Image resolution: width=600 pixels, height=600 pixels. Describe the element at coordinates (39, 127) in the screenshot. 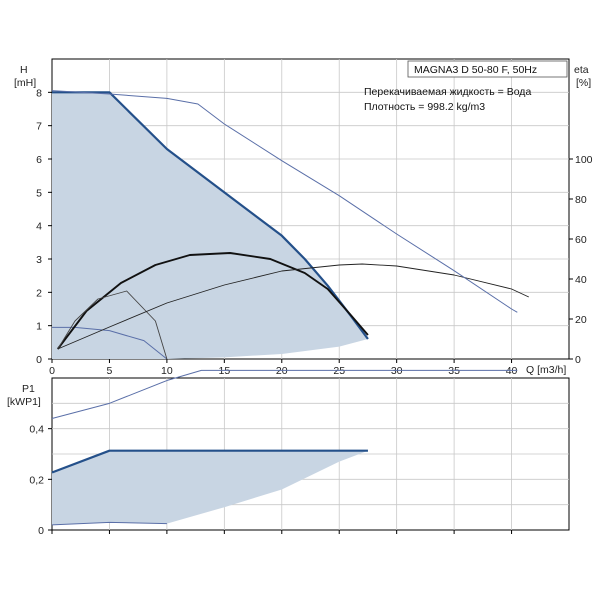

I see `y-tick-label: 7` at that location.